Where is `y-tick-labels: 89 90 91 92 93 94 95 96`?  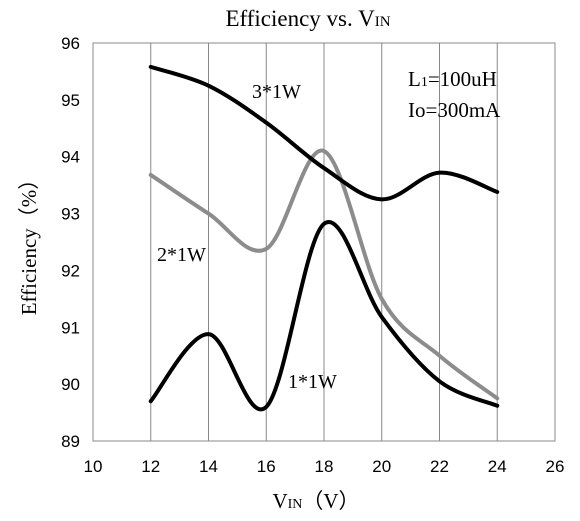
y-tick-labels: 89 90 91 92 93 94 95 96 is located at coordinates (70, 242).